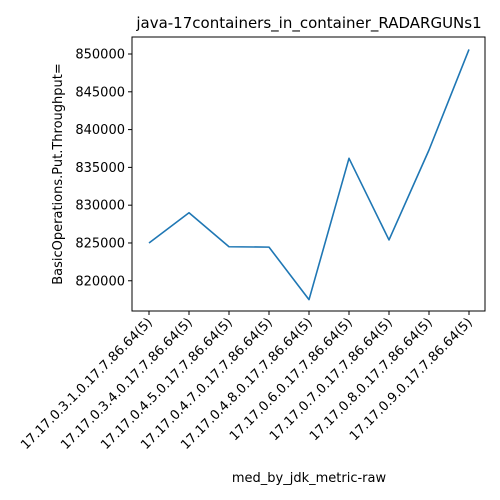 This screenshot has height=500, width=500. What do you see at coordinates (58, 174) in the screenshot?
I see `y-axis-label: BasicOperations.Put.Throughput=` at bounding box center [58, 174].